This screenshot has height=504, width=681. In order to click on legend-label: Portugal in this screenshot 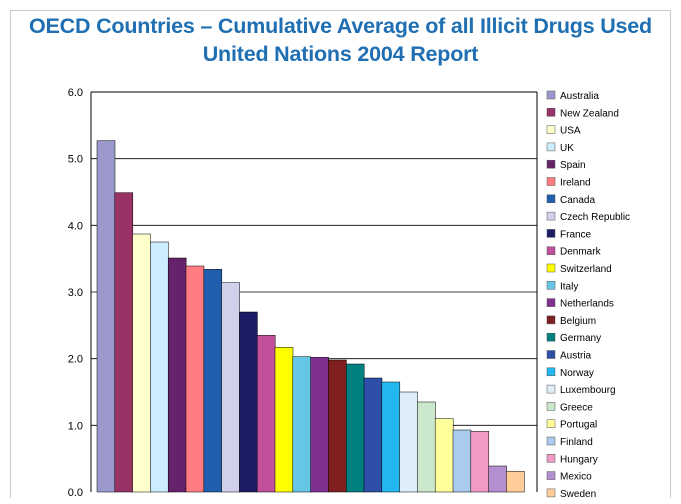, I will do `click(578, 425)`.